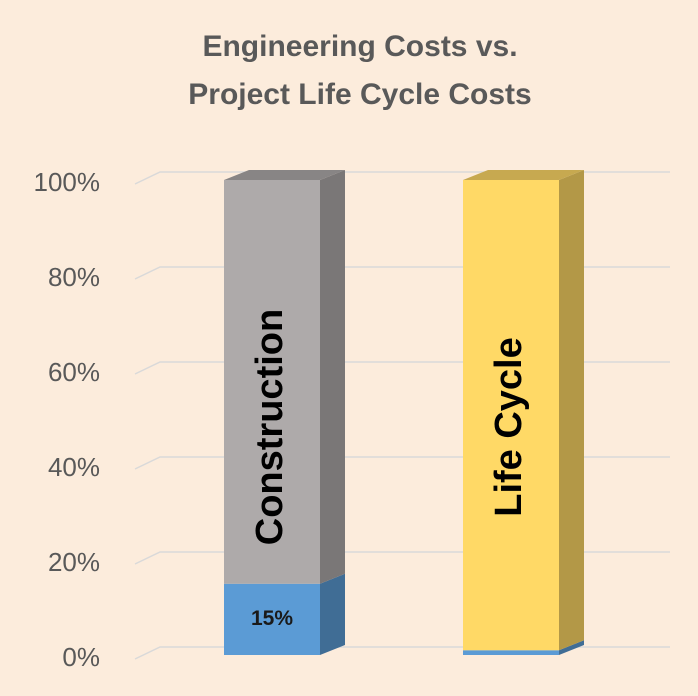 This screenshot has height=696, width=698. I want to click on category-label: Construction, so click(270, 427).